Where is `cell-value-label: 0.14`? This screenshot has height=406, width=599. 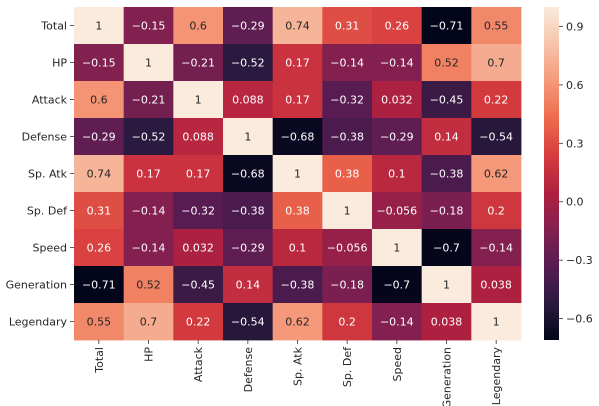
cell-value-label: 0.14 is located at coordinates (446, 137).